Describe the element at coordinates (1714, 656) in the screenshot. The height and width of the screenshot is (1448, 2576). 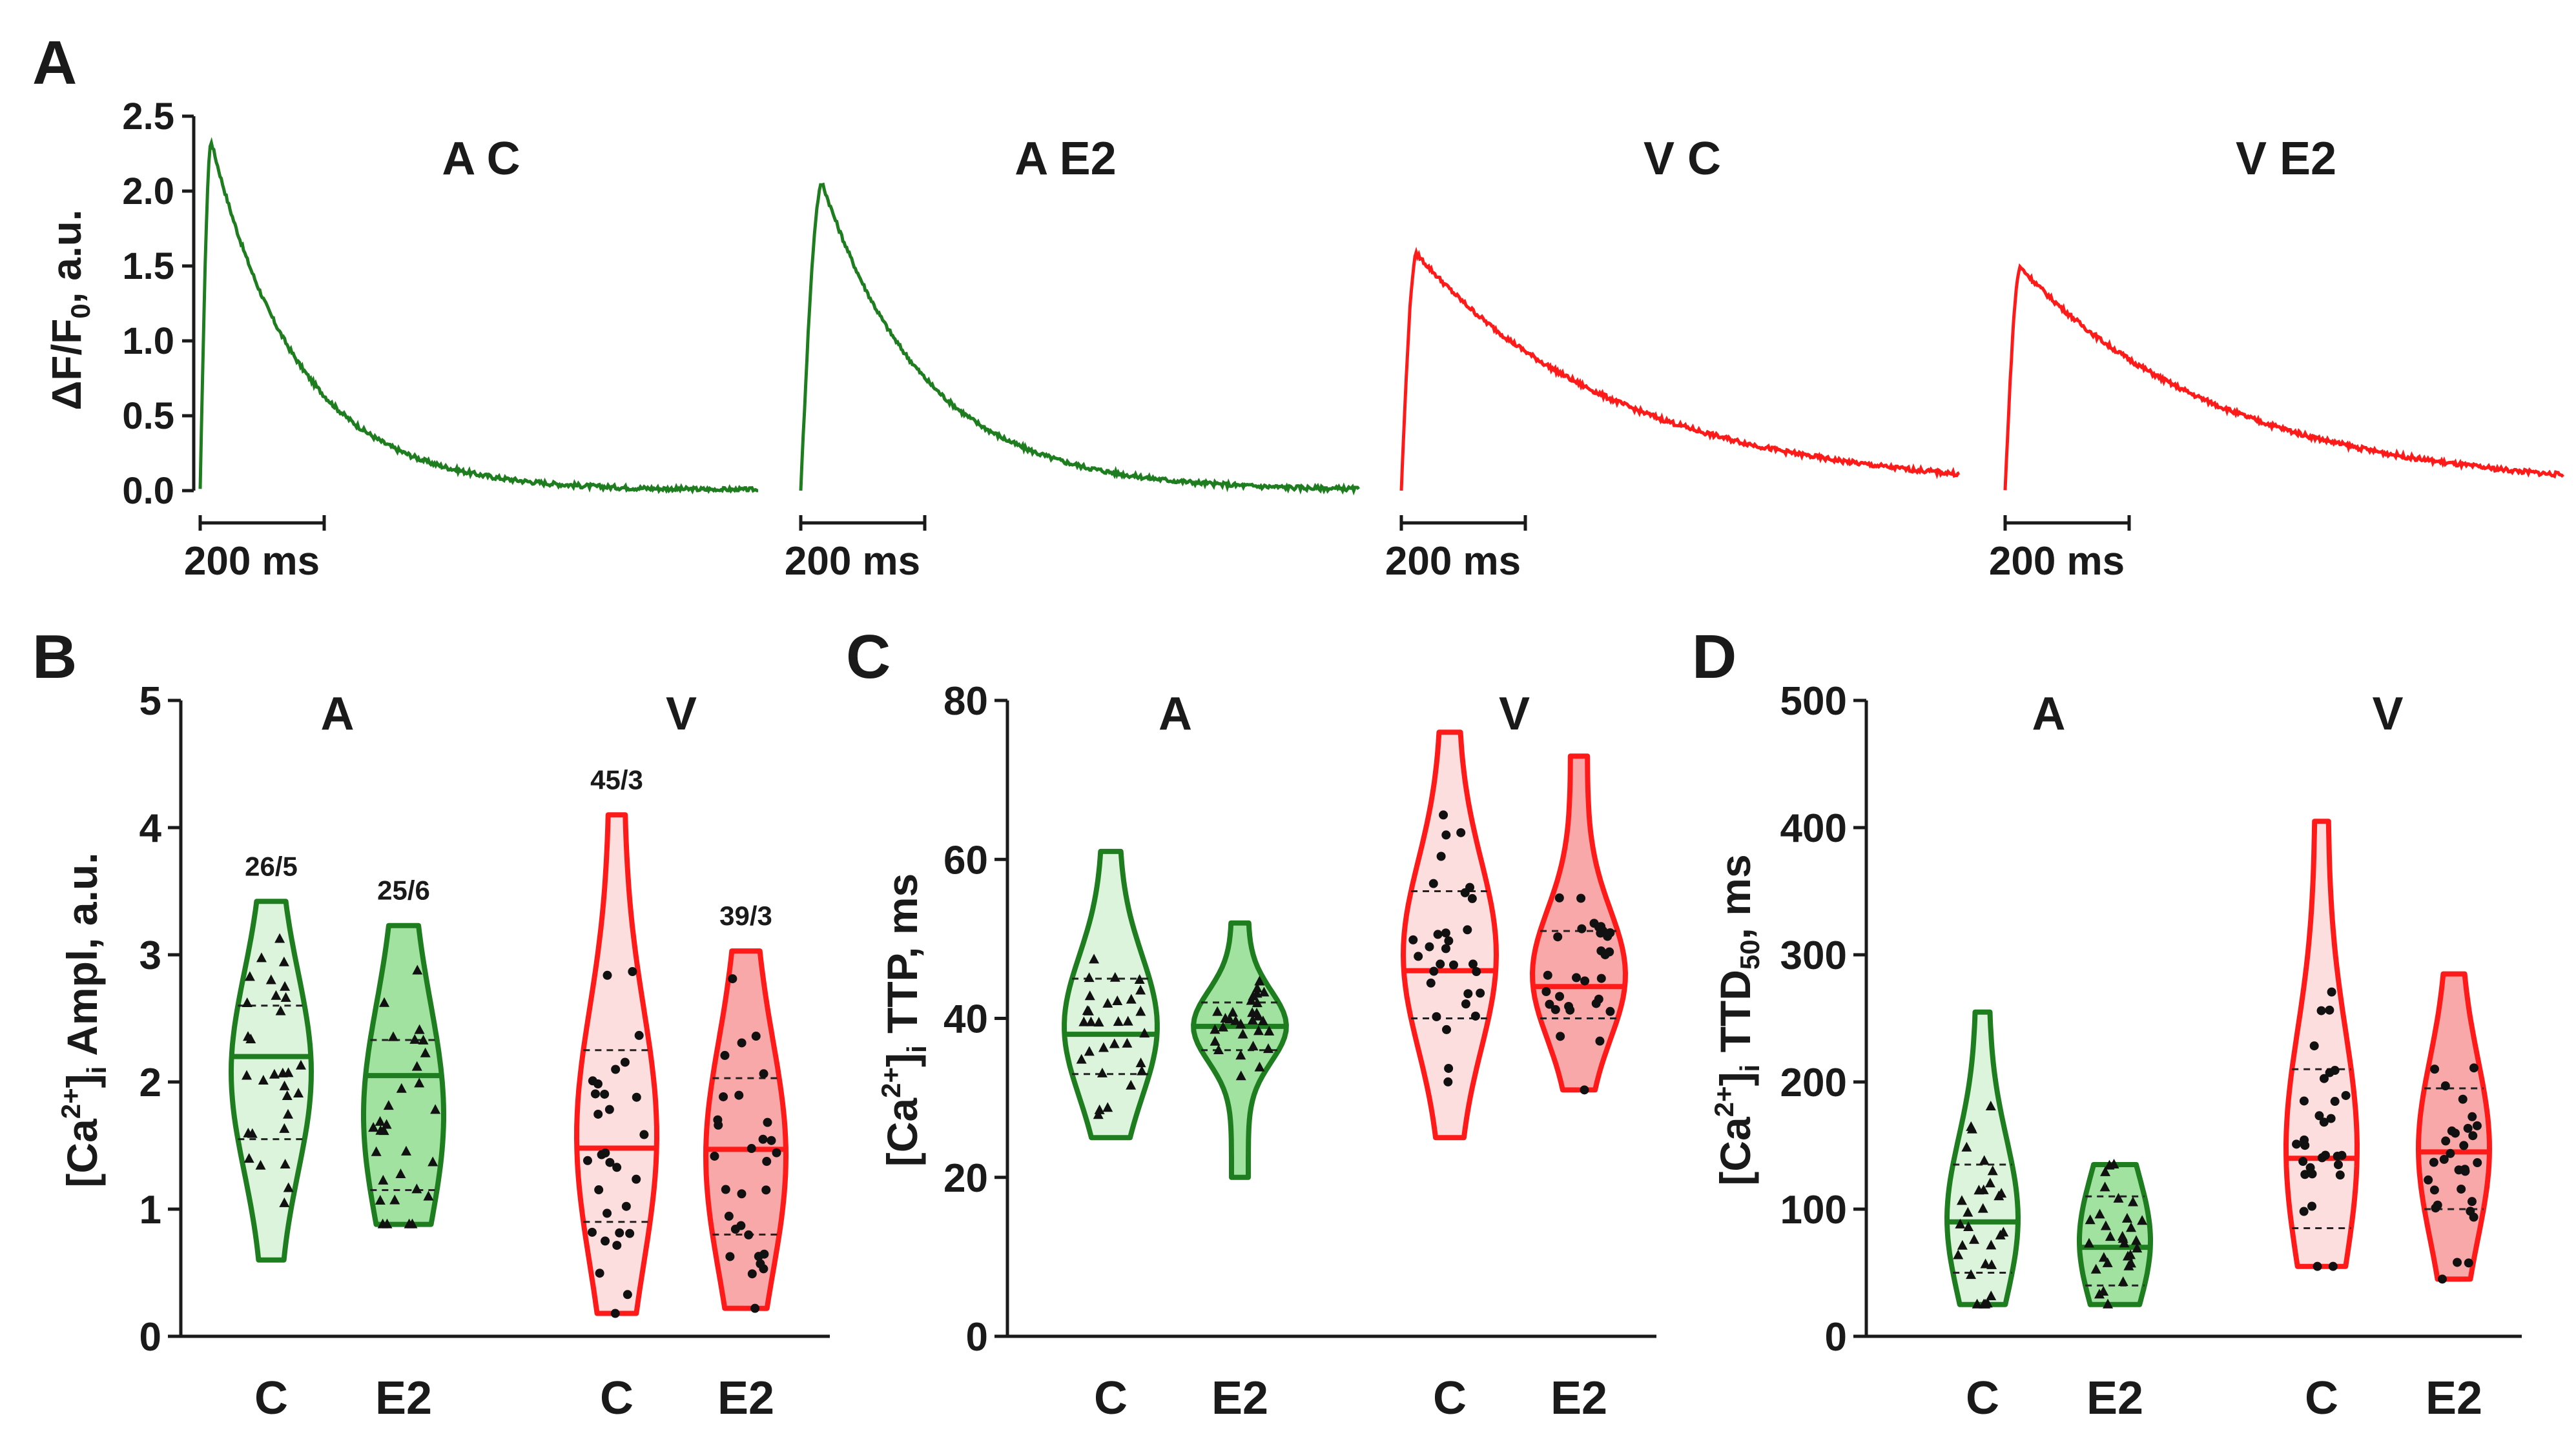
I see `panel-letter: D` at that location.